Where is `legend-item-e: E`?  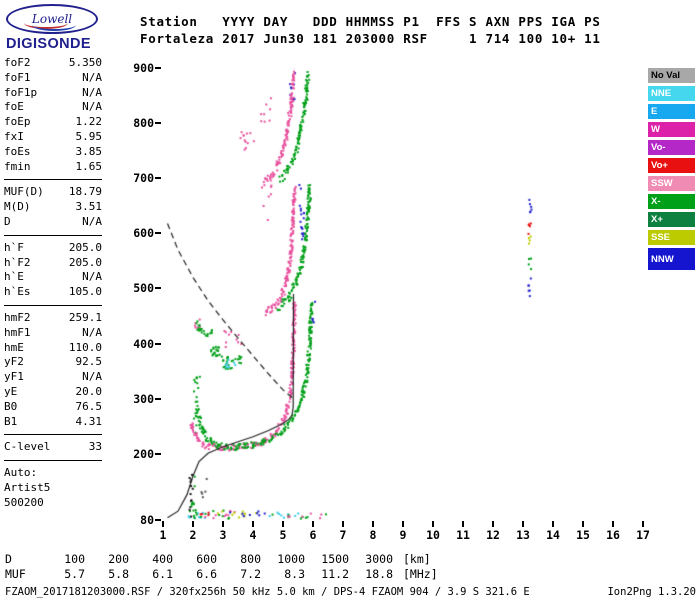 legend-item-e: E is located at coordinates (671, 111).